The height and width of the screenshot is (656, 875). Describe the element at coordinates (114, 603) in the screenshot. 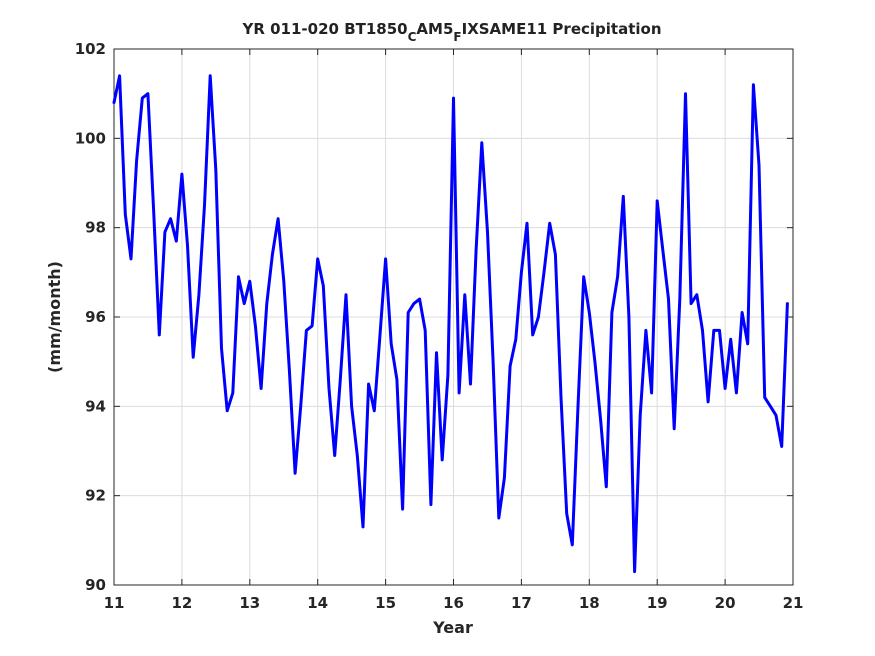

I see `x-tick-label: 11` at that location.